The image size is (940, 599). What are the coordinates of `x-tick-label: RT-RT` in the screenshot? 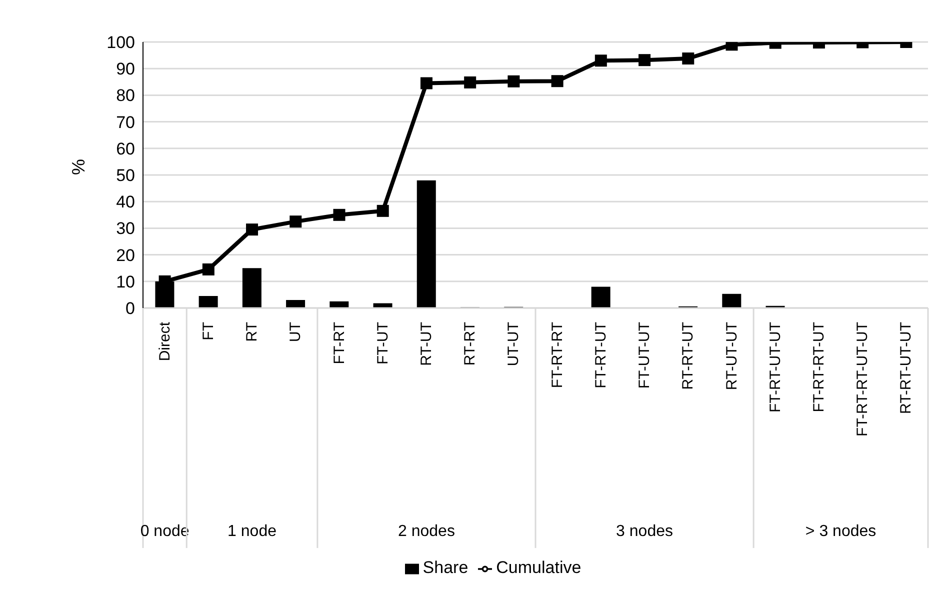 It's located at (470, 344).